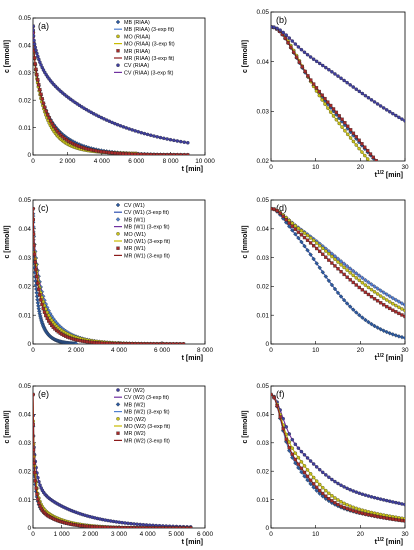  What do you see at coordinates (271, 350) in the screenshot?
I see `x-tick-label: 0` at bounding box center [271, 350].